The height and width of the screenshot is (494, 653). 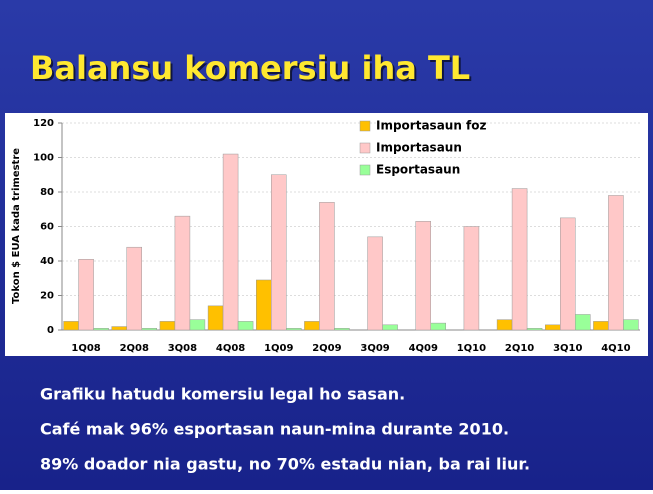 I want to click on x-tick-label: 3Q08, so click(x=182, y=348).